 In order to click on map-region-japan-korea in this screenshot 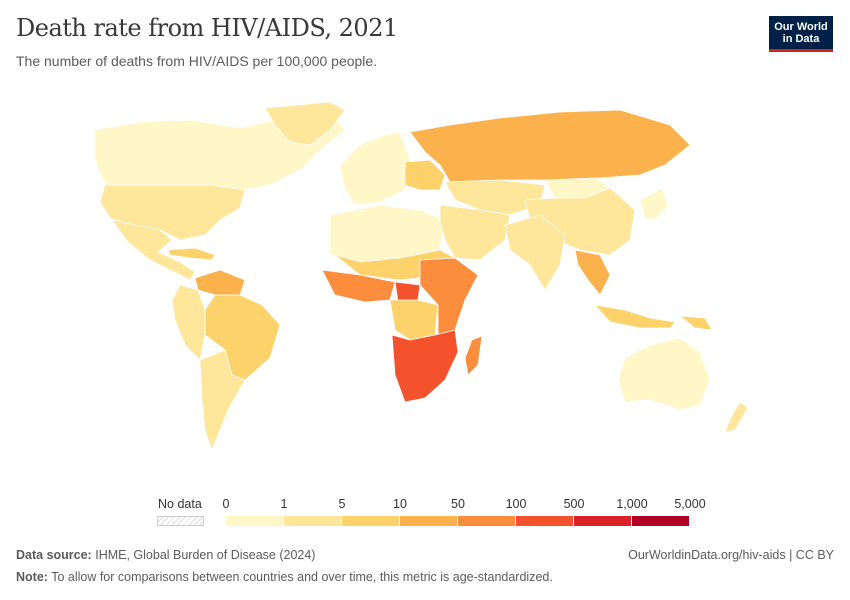, I will do `click(654, 204)`.